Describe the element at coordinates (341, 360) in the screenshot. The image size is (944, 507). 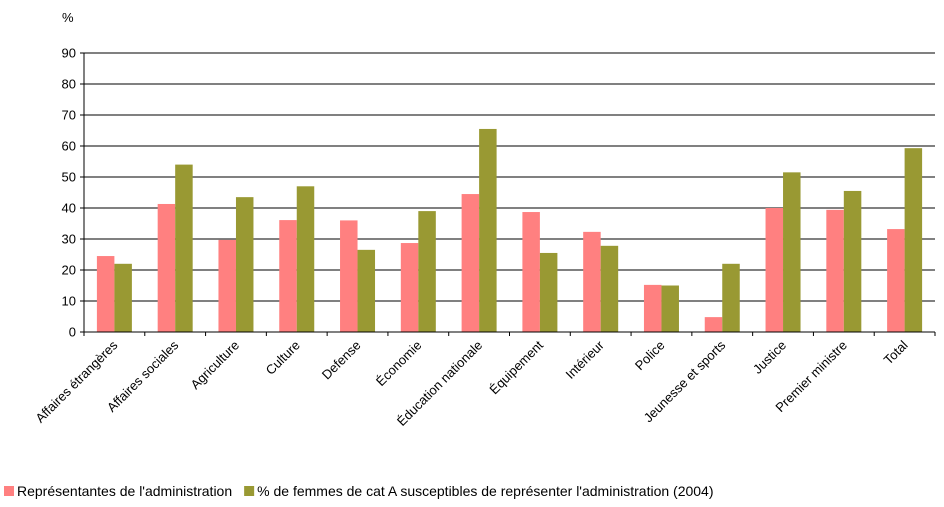
I see `x-tick-label: Defense` at that location.